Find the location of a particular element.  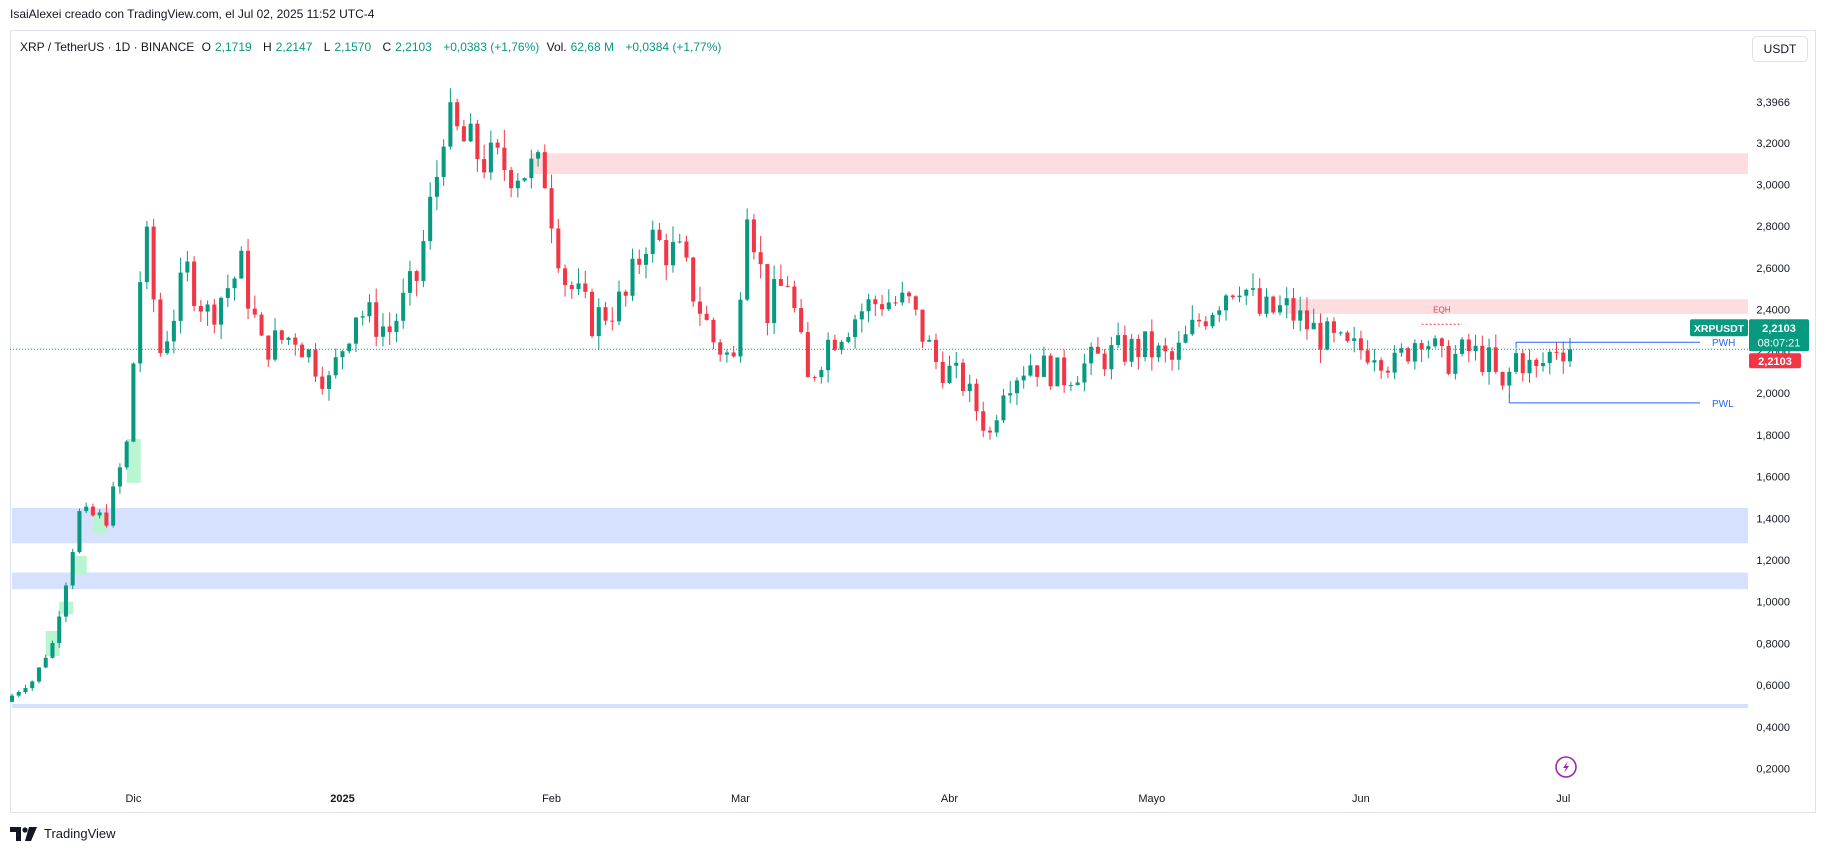

symbol-tag-bg is located at coordinates (1719, 328).